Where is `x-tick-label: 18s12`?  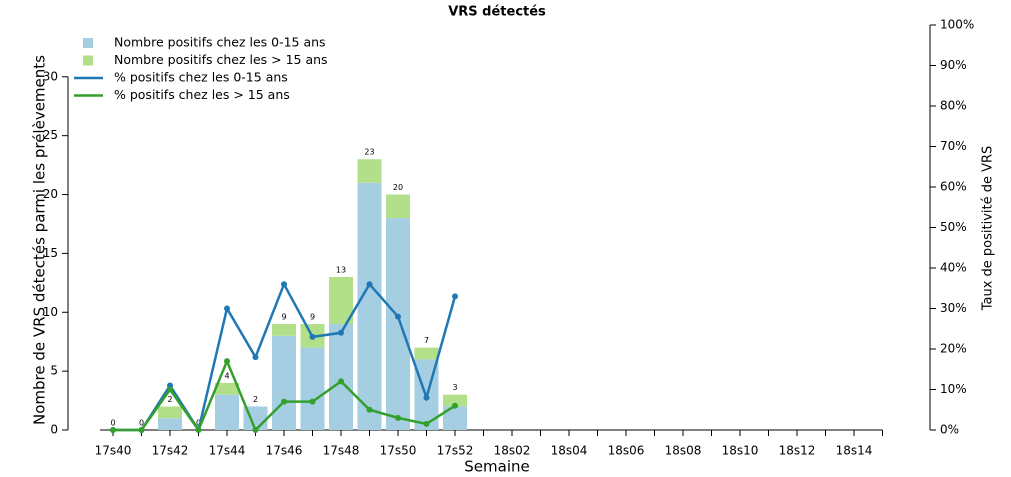 x-tick-label: 18s12 is located at coordinates (797, 451).